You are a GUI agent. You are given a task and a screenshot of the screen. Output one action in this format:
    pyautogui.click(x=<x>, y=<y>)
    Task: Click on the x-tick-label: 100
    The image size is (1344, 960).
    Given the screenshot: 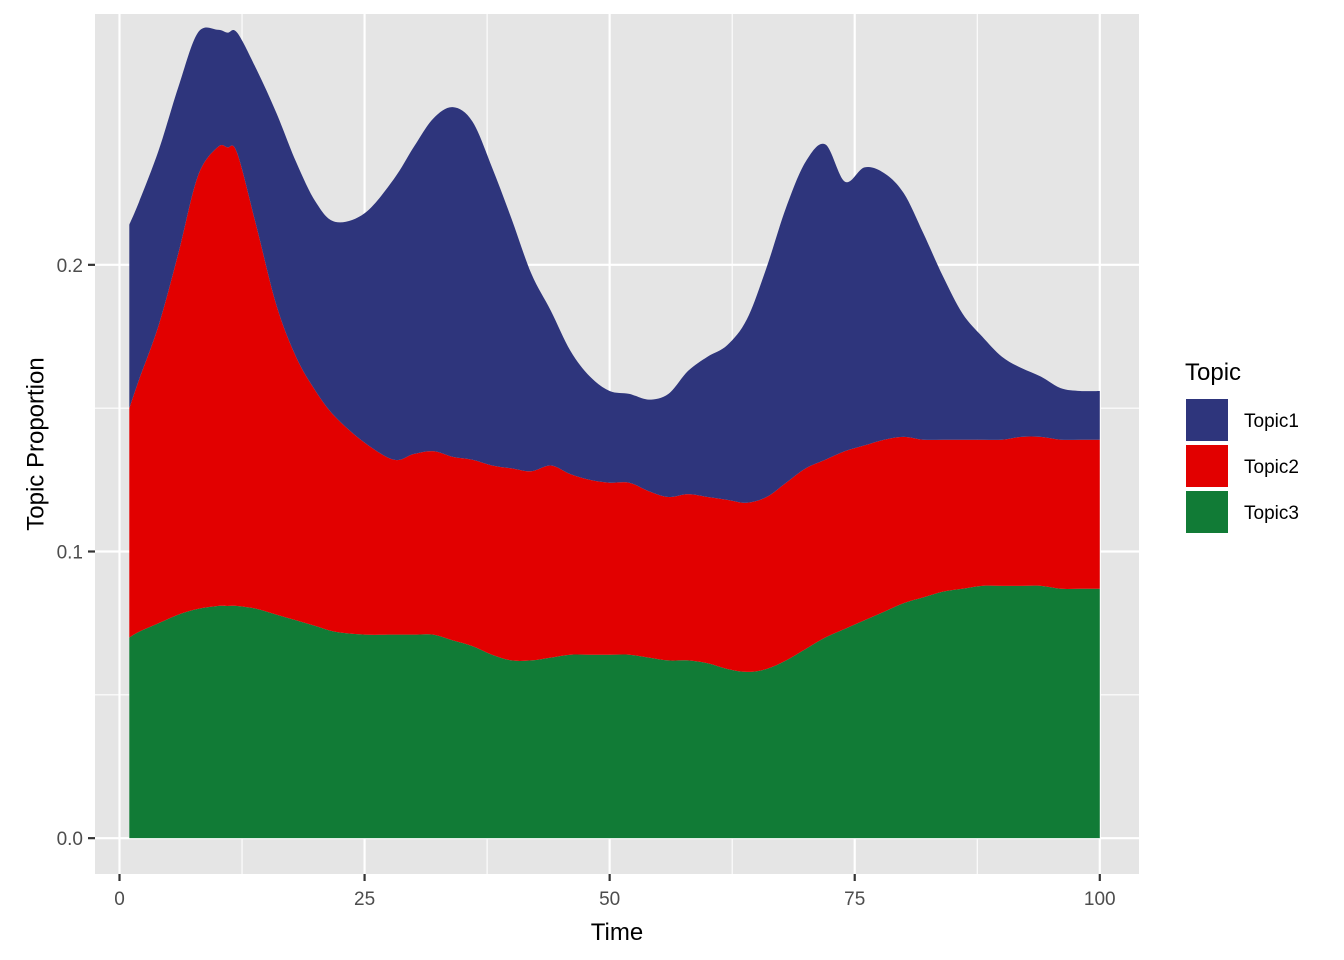 What is the action you would take?
    pyautogui.click(x=1100, y=899)
    